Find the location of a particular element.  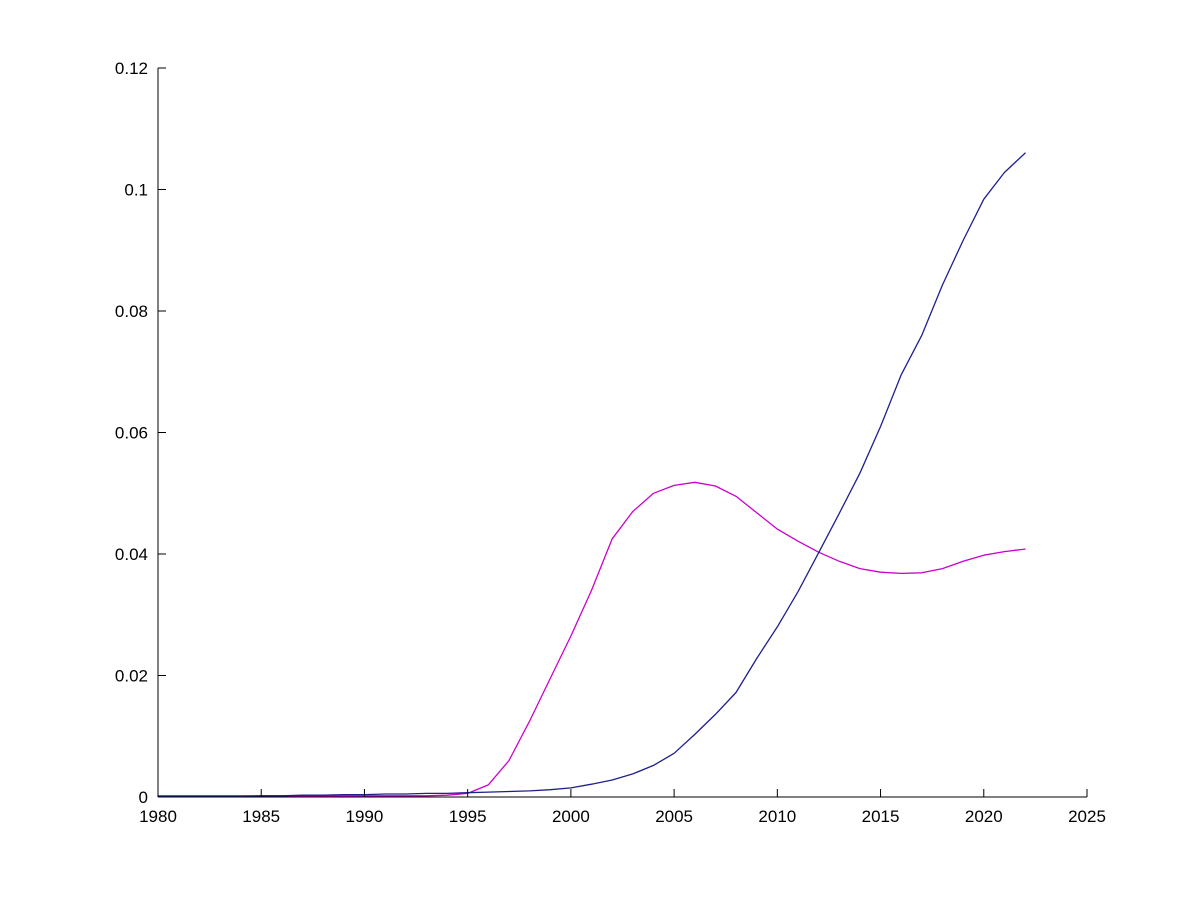

x-tick-label: 1990 is located at coordinates (365, 816).